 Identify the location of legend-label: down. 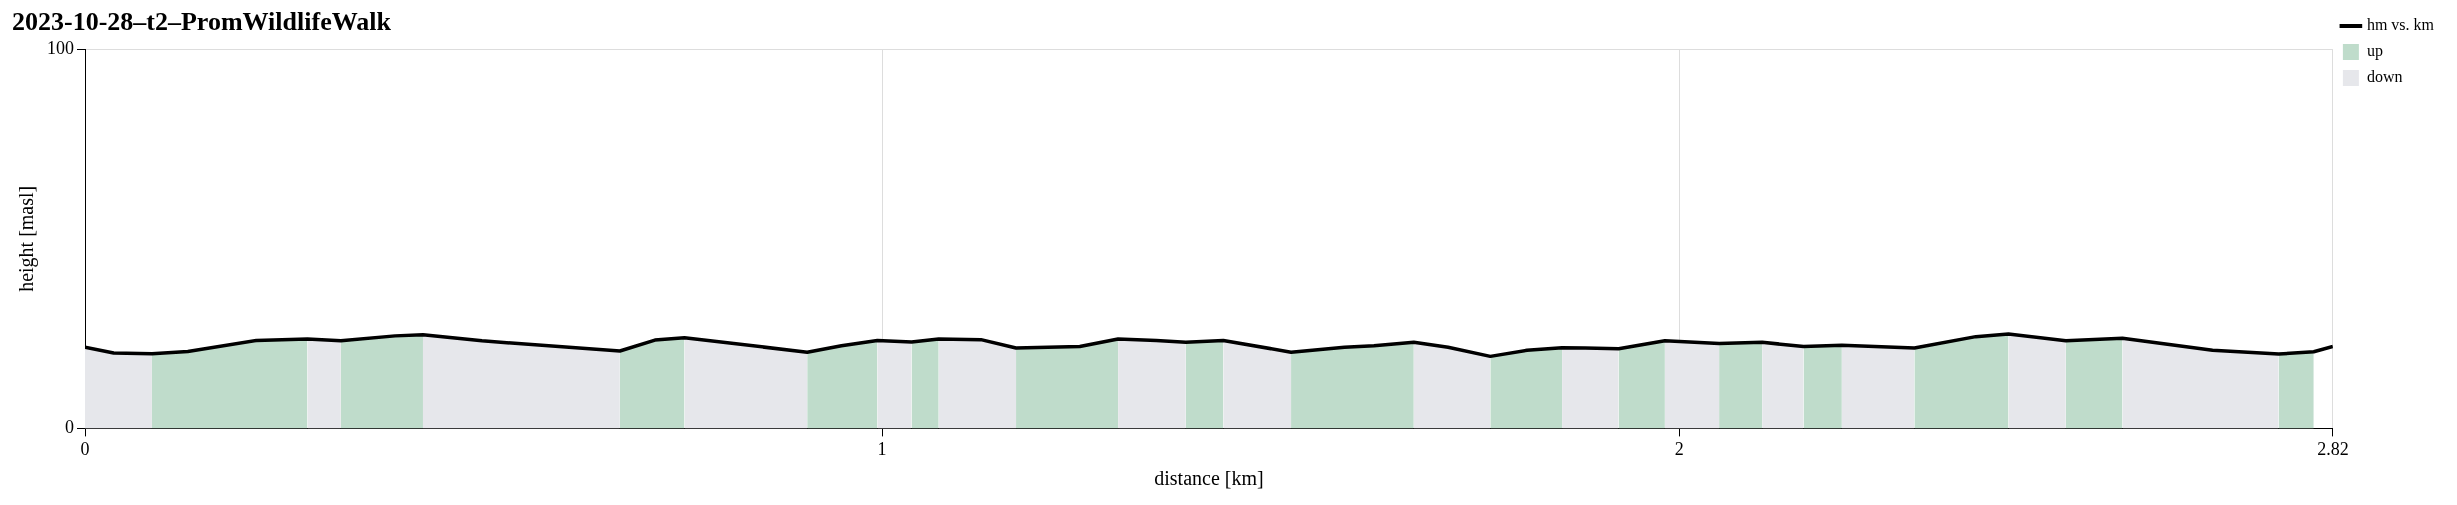
(2384, 77).